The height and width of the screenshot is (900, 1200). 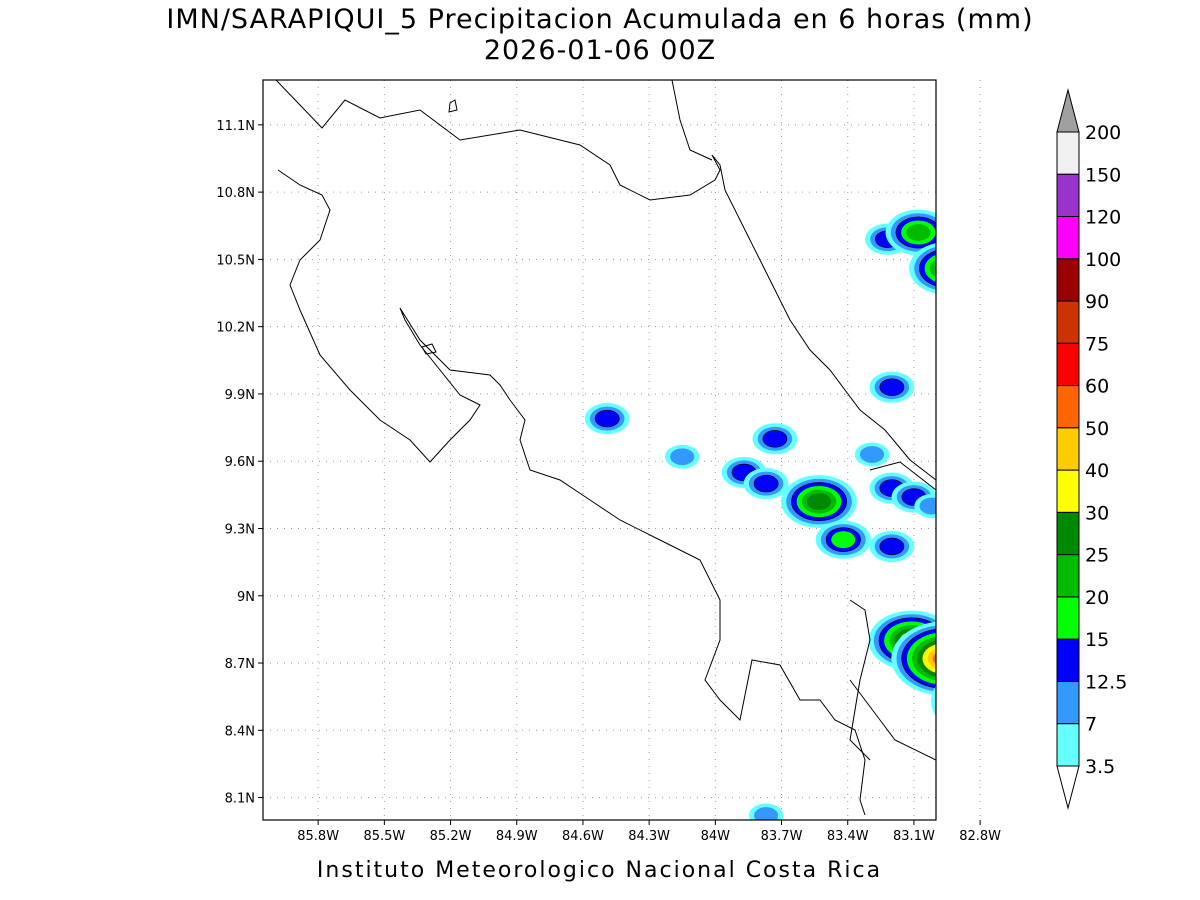 What do you see at coordinates (860, 680) in the screenshot?
I see `coastline-border-panama` at bounding box center [860, 680].